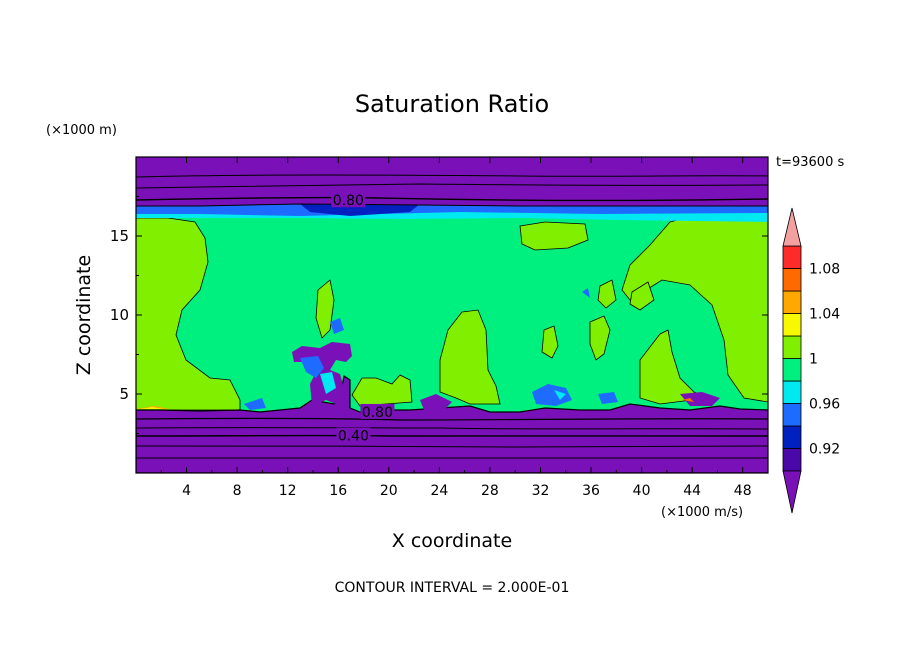 This screenshot has width=904, height=654. I want to click on y-tick-label: 10, so click(119, 315).